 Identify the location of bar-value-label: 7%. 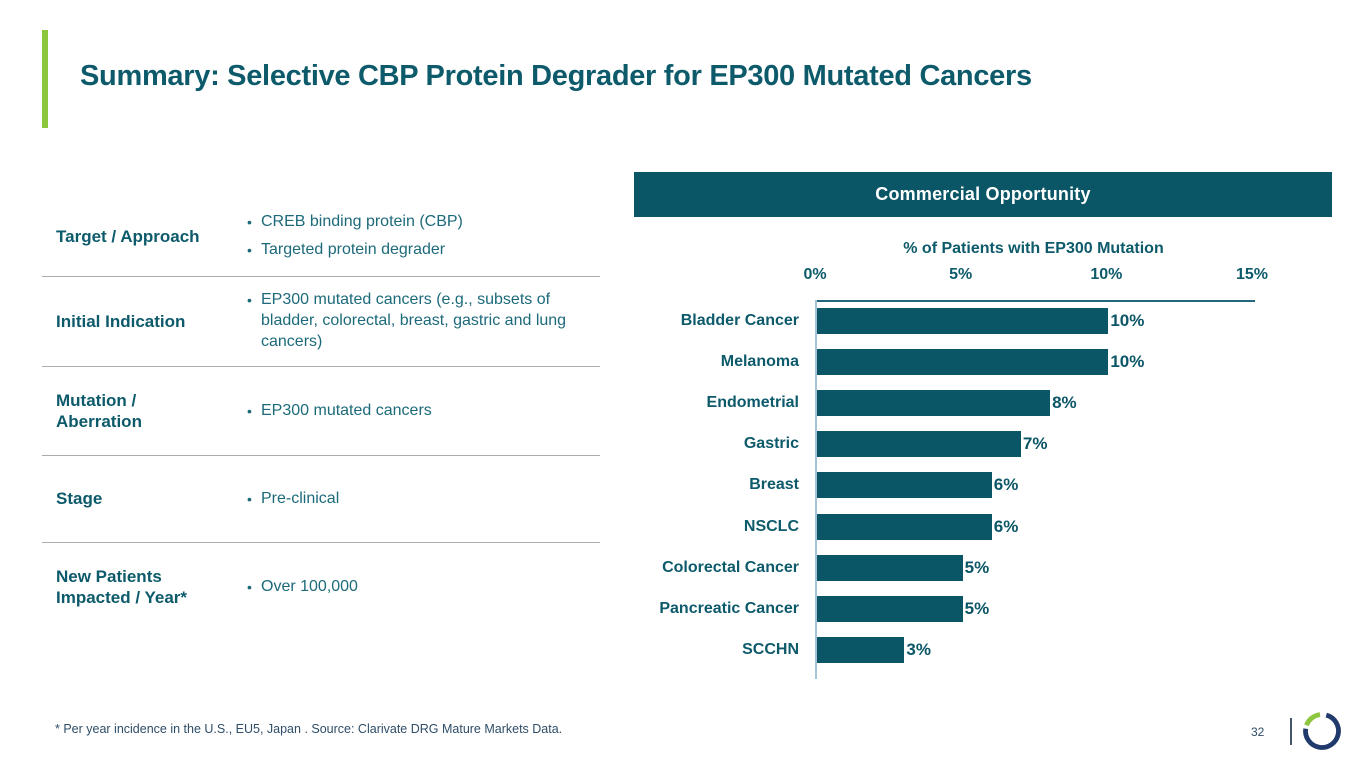
(1035, 444).